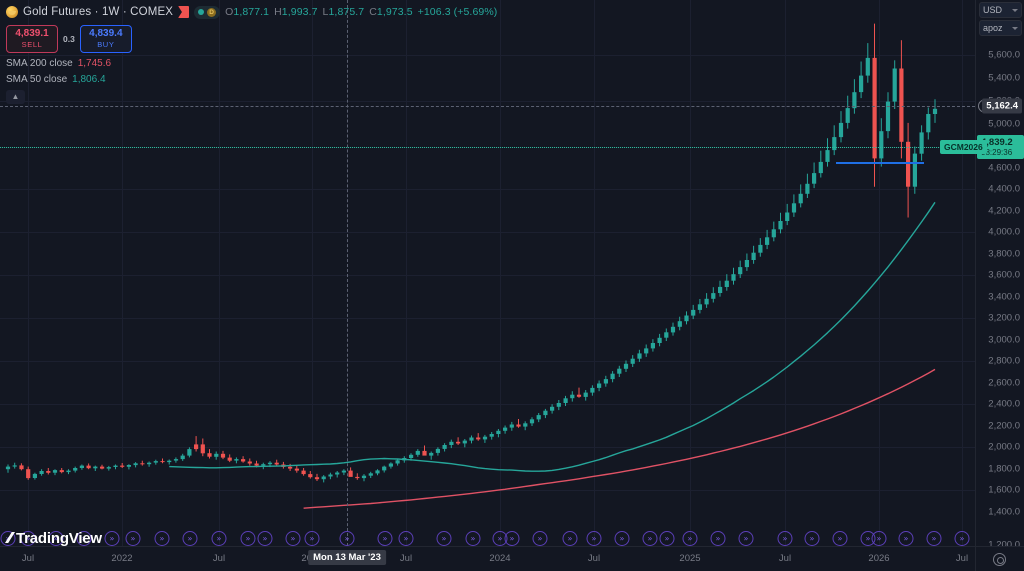 This screenshot has width=1024, height=571. Describe the element at coordinates (1004, 426) in the screenshot. I see `price-tick: 2,200.0` at that location.